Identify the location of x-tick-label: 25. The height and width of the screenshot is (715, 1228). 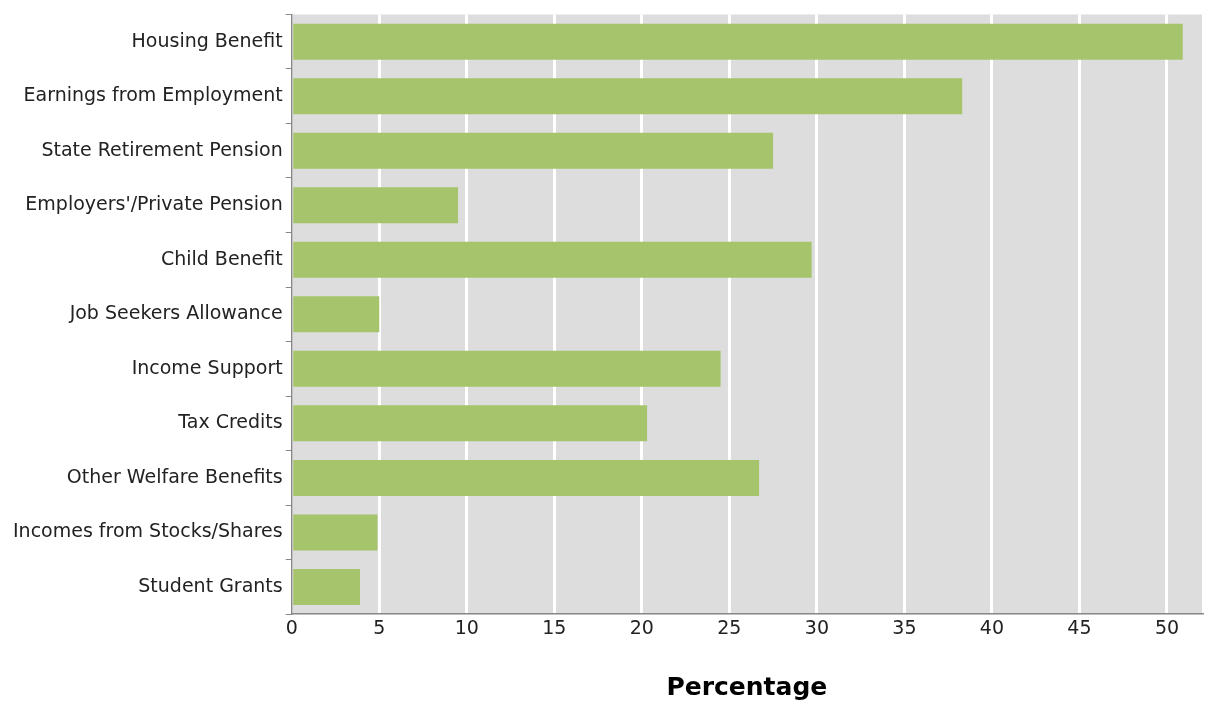
(729, 626).